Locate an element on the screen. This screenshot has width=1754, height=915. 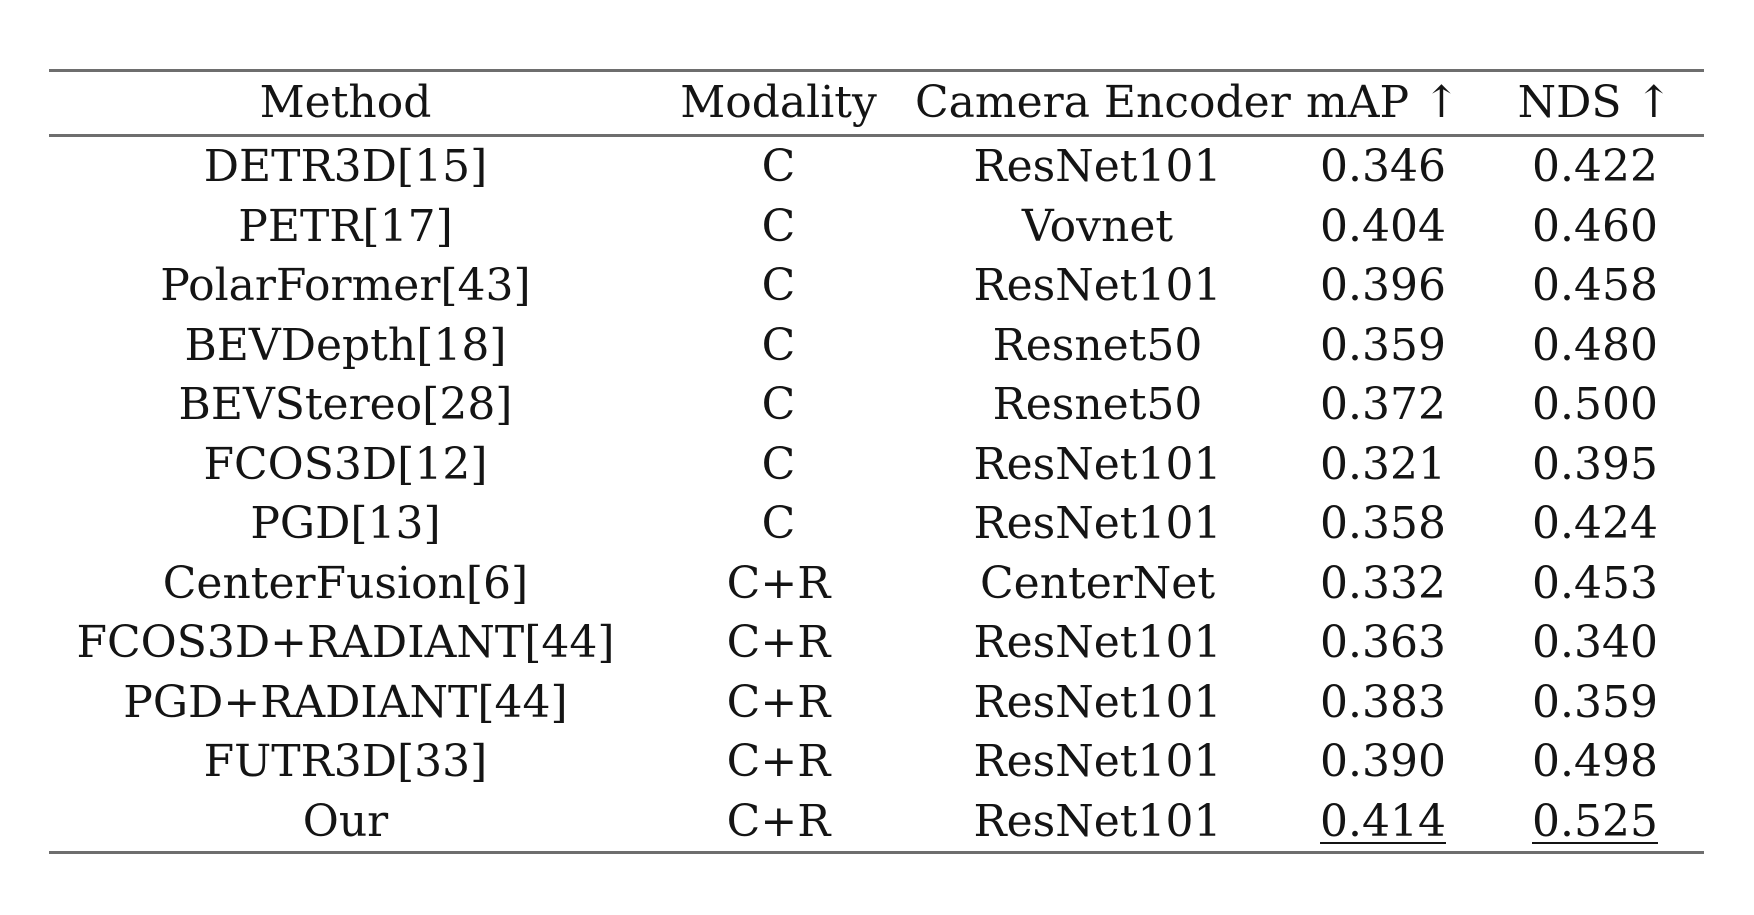
table-row-ours: Our C+R ResNet101 0.414 0.525 is located at coordinates (876, 822).